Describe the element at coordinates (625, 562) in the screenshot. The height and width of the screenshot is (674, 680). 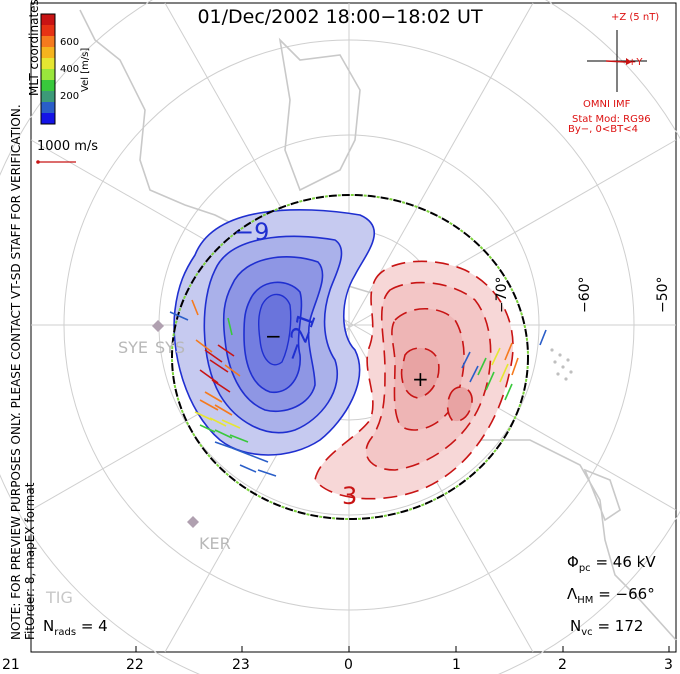
I see `phi-value: = 46 kV` at that location.